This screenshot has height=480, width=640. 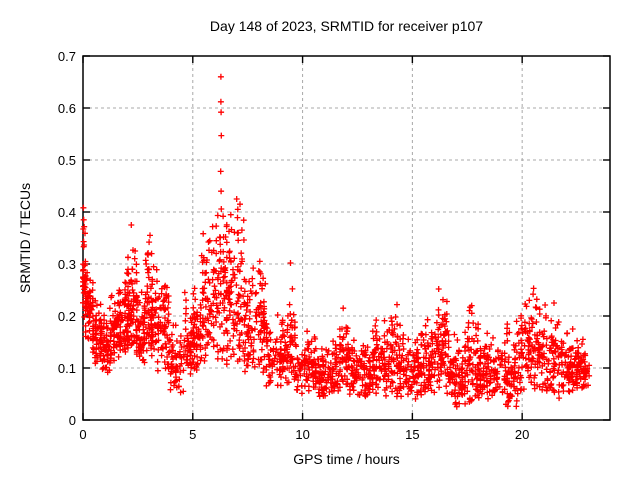 I want to click on y-tick-label: 0.4, so click(x=66, y=212).